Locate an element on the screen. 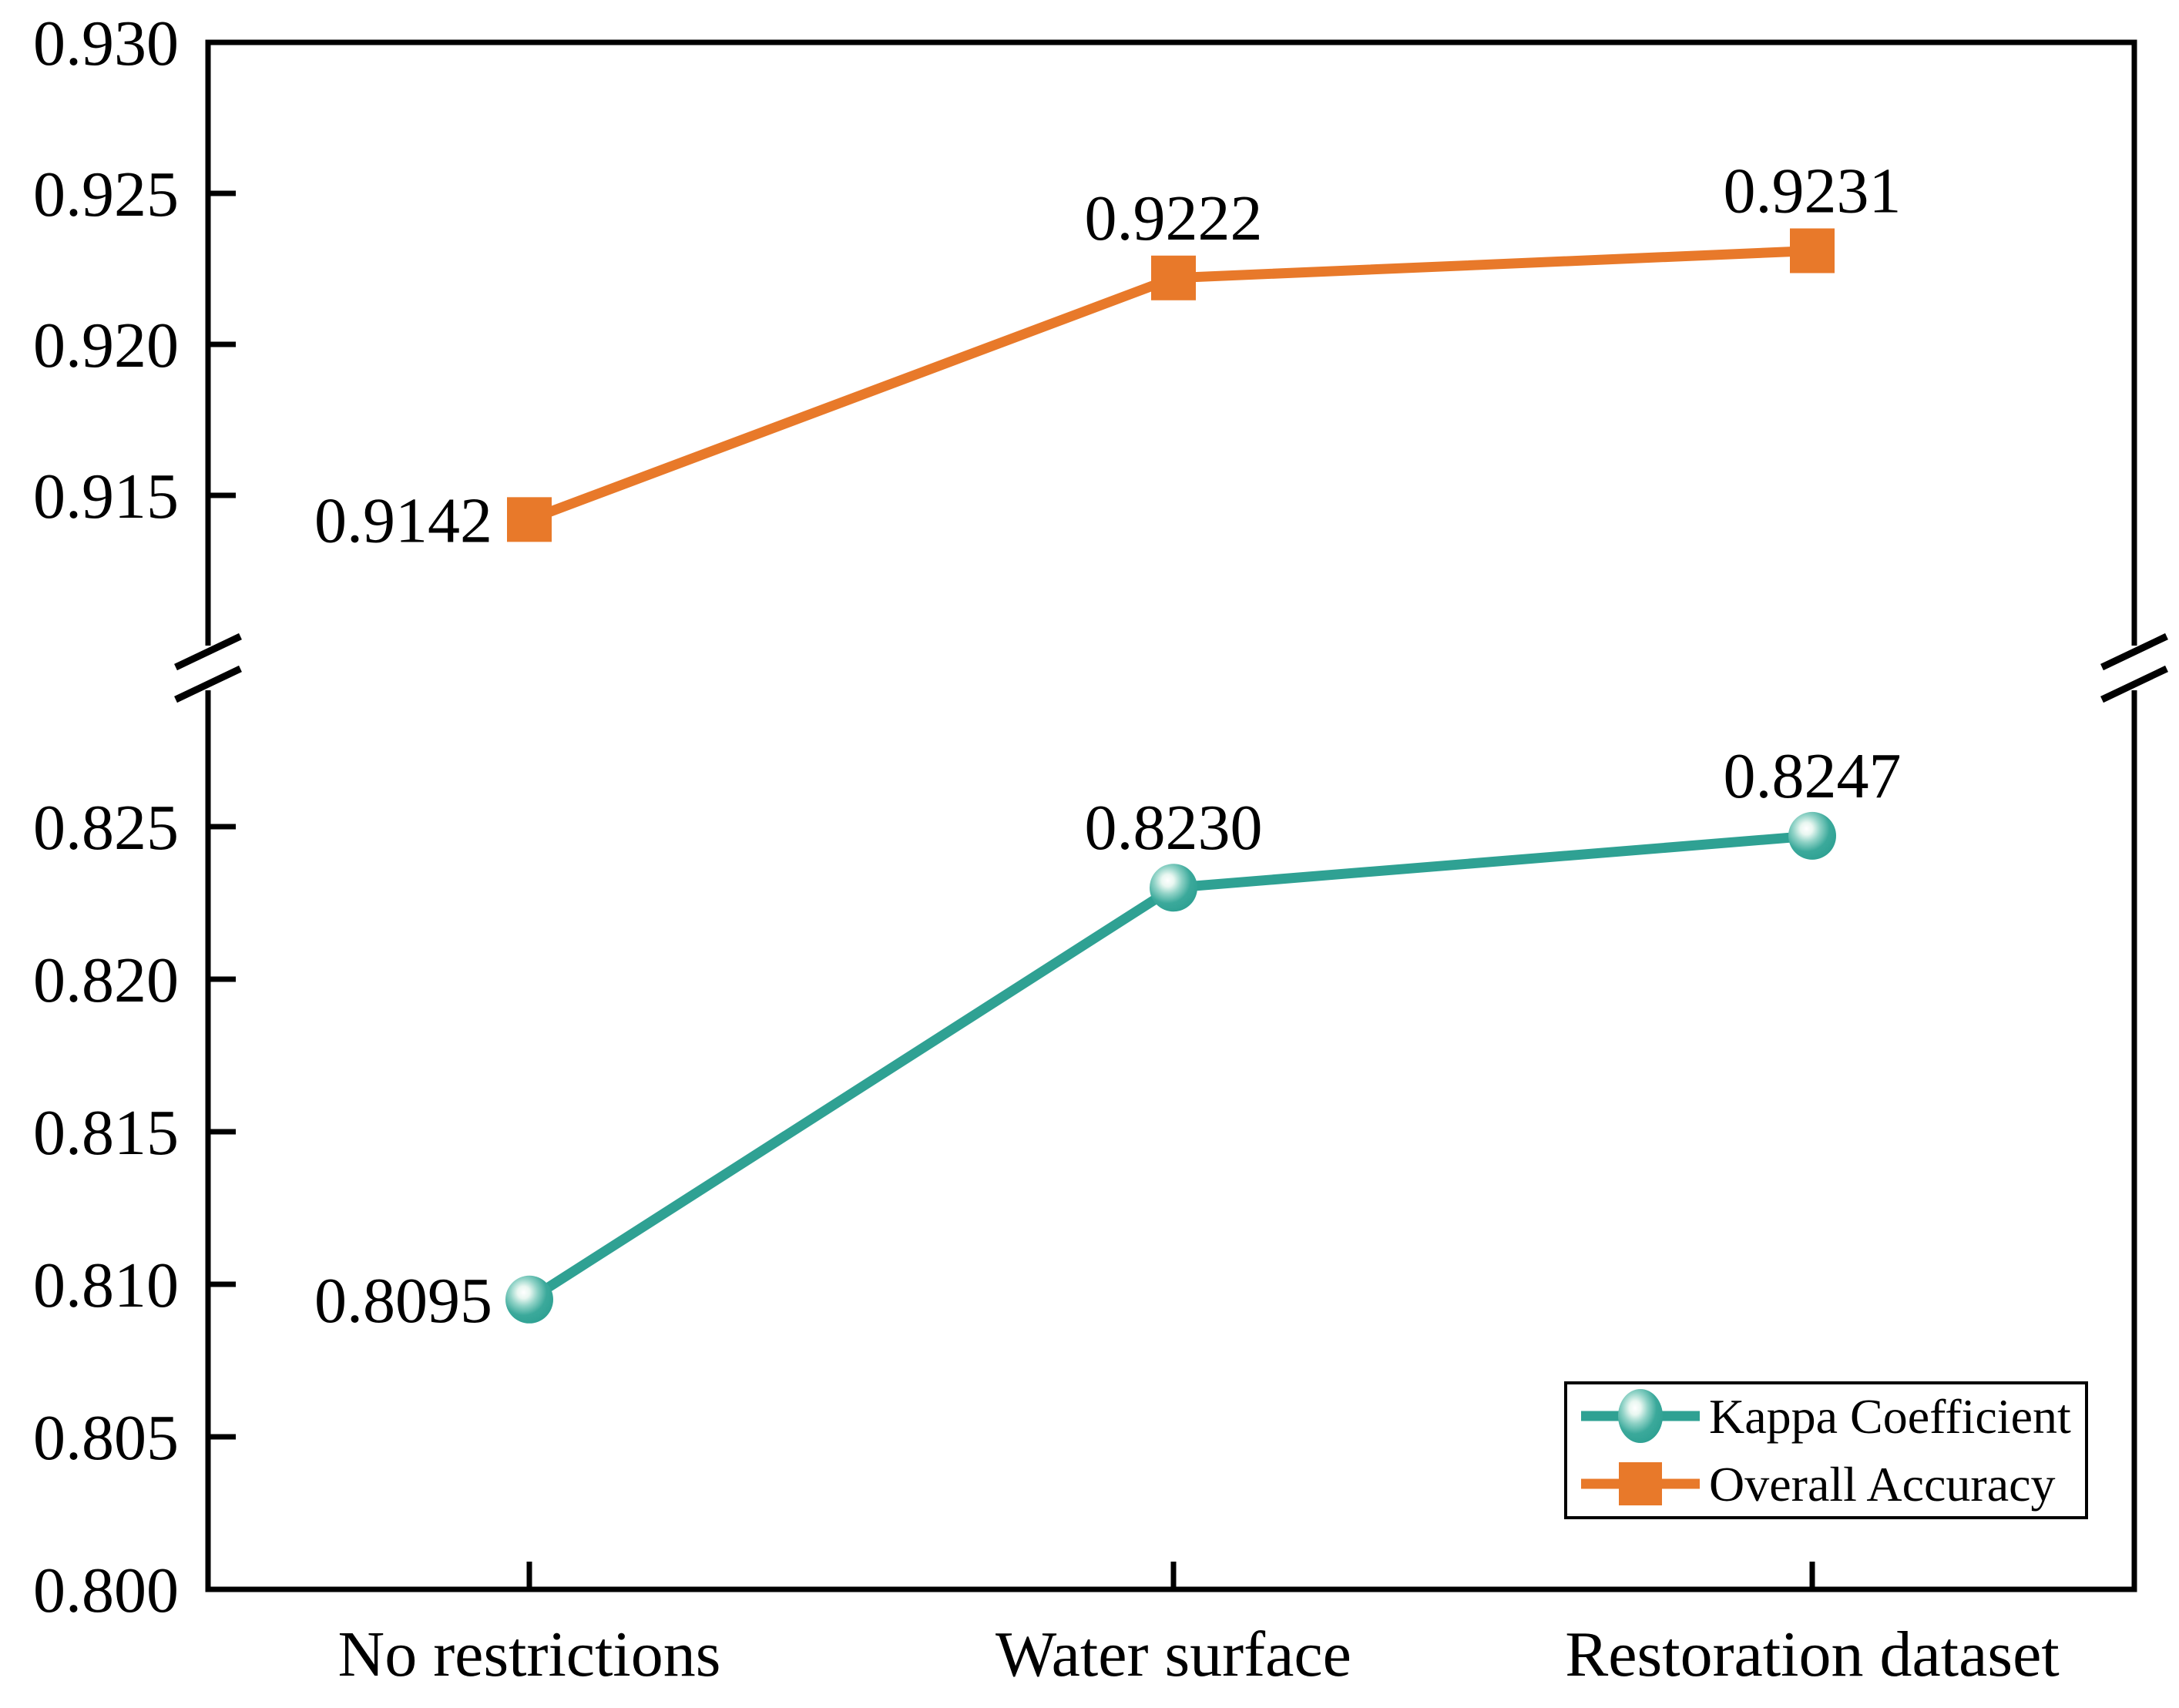 The image size is (2179, 1708). y-tick-label: 0.815 is located at coordinates (106, 1133).